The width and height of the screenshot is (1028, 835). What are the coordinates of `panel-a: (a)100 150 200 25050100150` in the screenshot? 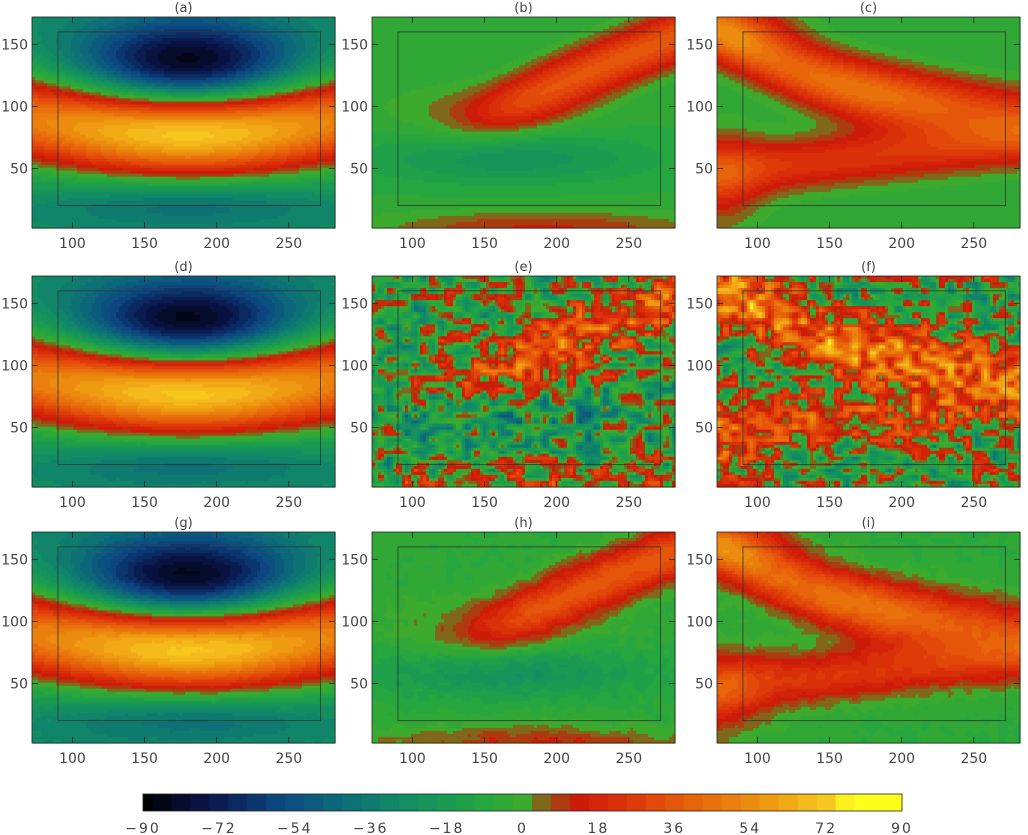 It's located at (168, 126).